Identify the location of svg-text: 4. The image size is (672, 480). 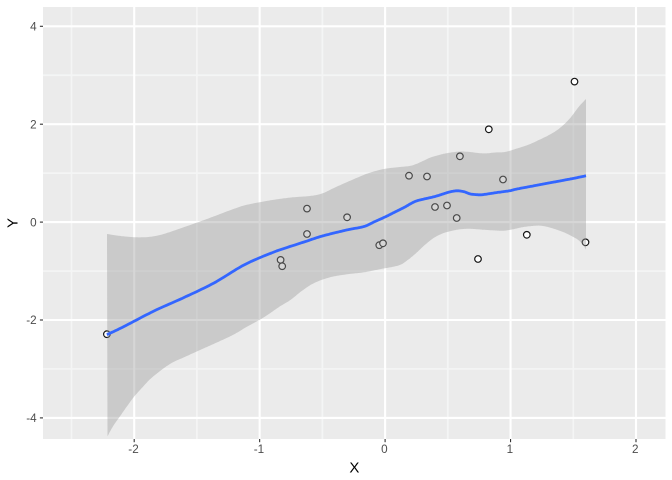
(33, 27).